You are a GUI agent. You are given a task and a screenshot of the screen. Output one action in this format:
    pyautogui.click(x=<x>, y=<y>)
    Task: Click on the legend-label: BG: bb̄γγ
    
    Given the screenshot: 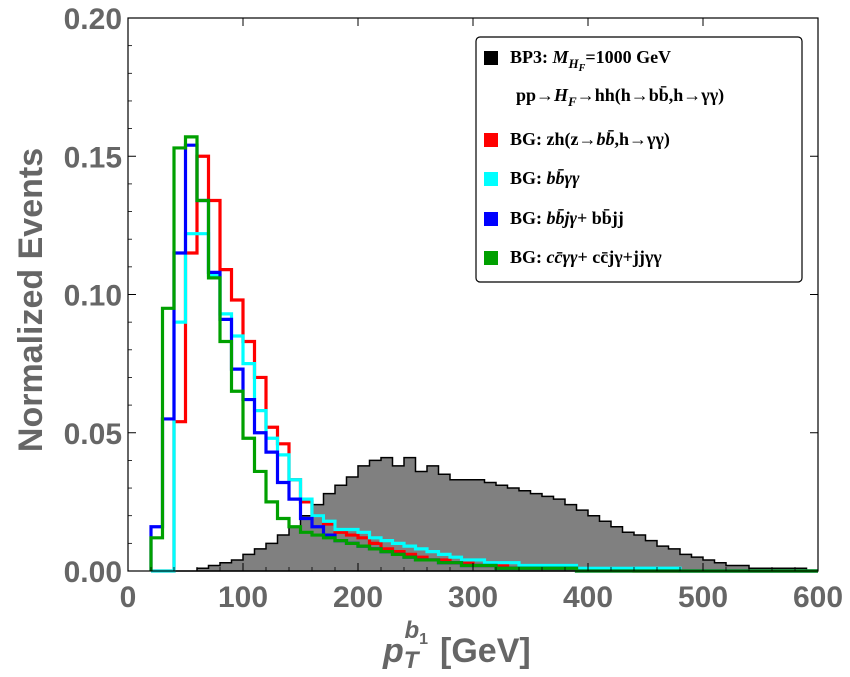 What is the action you would take?
    pyautogui.click(x=545, y=178)
    